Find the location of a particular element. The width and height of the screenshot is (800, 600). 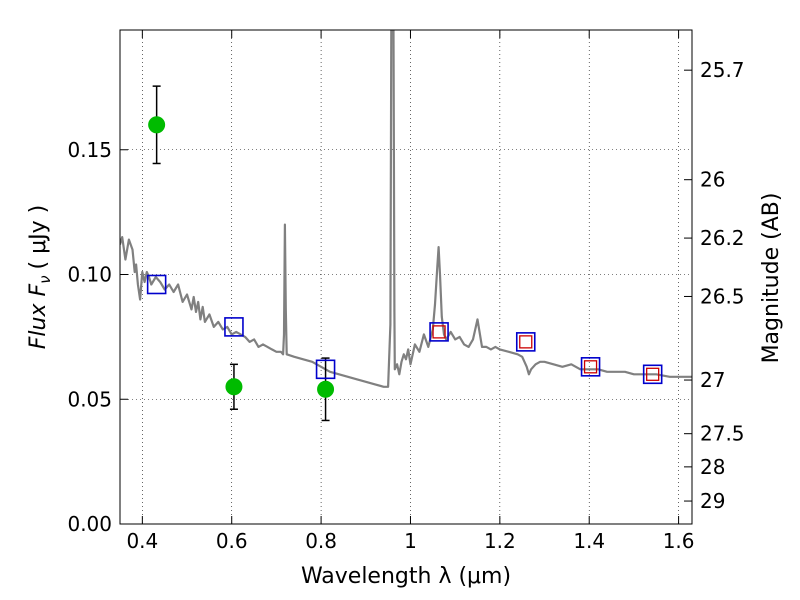

y-axis-label-unit: ( μJy ) is located at coordinates (38, 237).